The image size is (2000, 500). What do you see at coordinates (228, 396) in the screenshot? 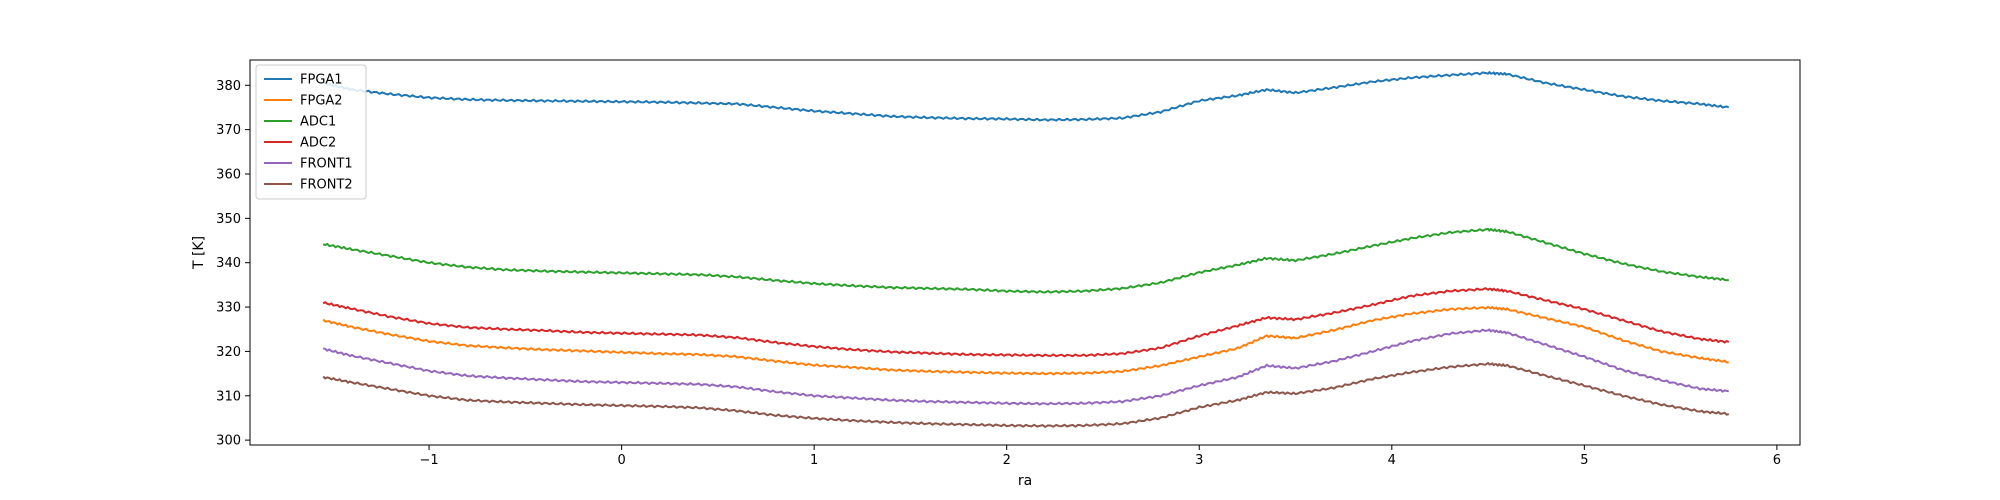
I see `y-tick-label: 310` at bounding box center [228, 396].